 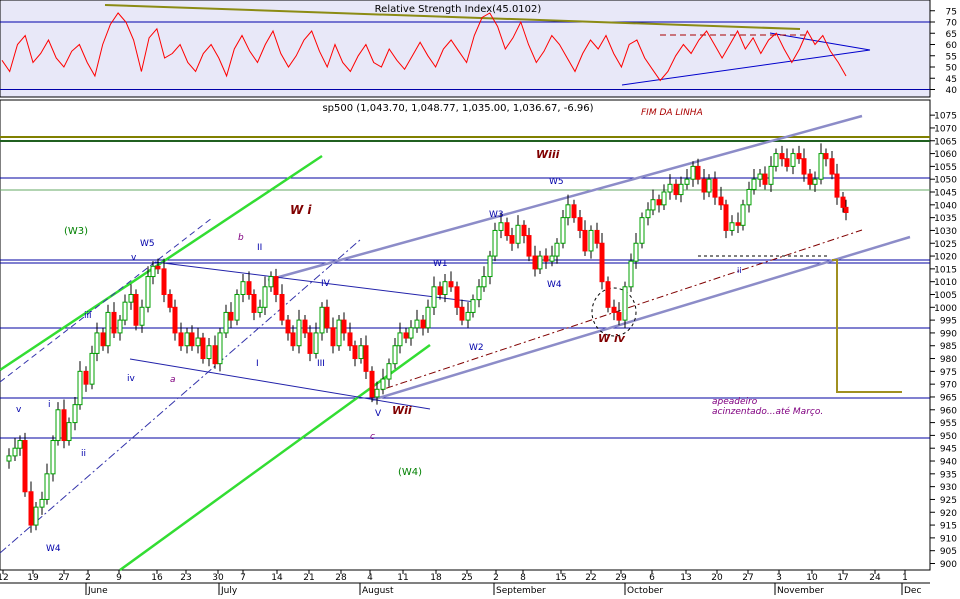 I want to click on price-tick-label: 980, so click(x=948, y=360).